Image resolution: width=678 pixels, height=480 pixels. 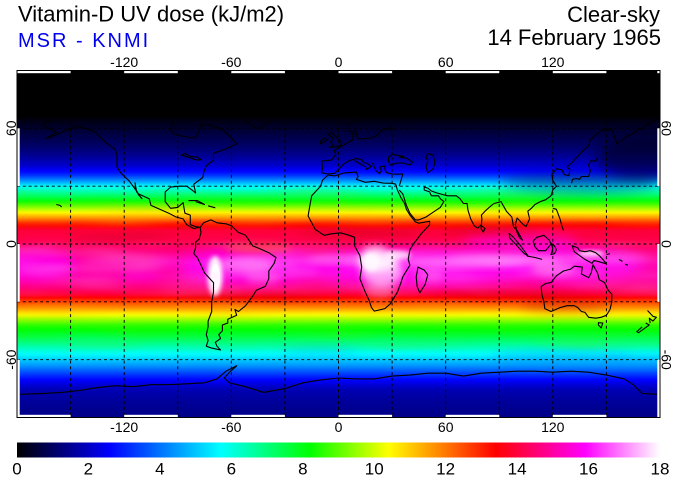 What do you see at coordinates (151, 14) in the screenshot?
I see `svg-text: Vitamin-D UV dose (kJ/m2)` at bounding box center [151, 14].